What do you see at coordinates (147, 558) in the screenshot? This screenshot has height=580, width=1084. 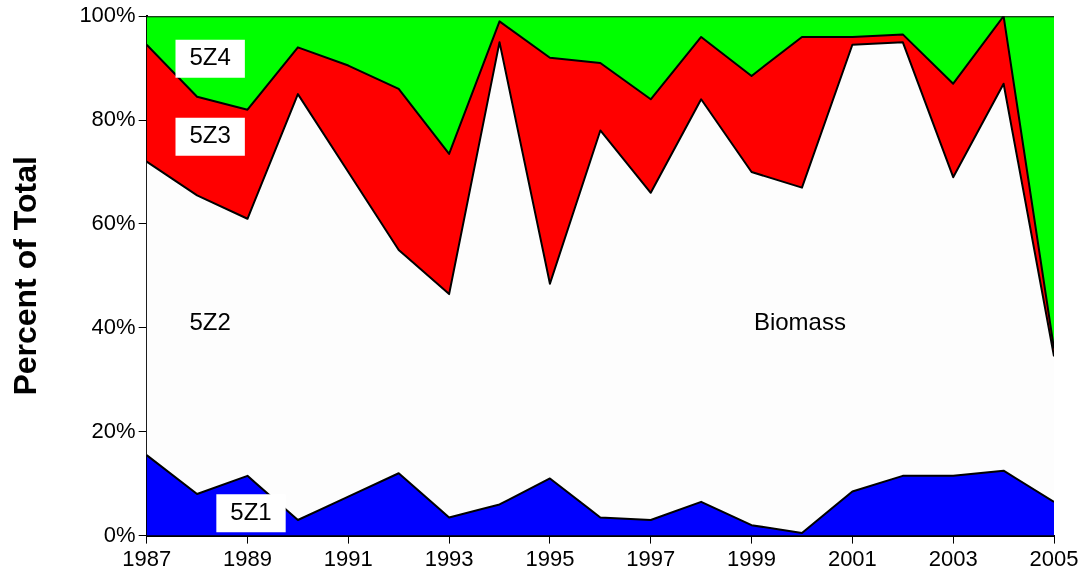 I see `x-tick-label: 1987` at bounding box center [147, 558].